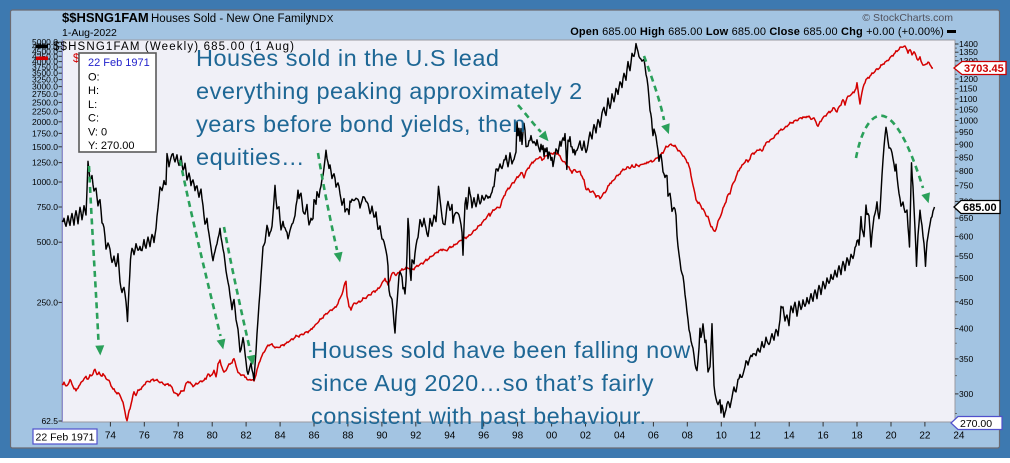 Image resolution: width=1010 pixels, height=463 pixels. I want to click on svg-text: 750.0, so click(48, 207).